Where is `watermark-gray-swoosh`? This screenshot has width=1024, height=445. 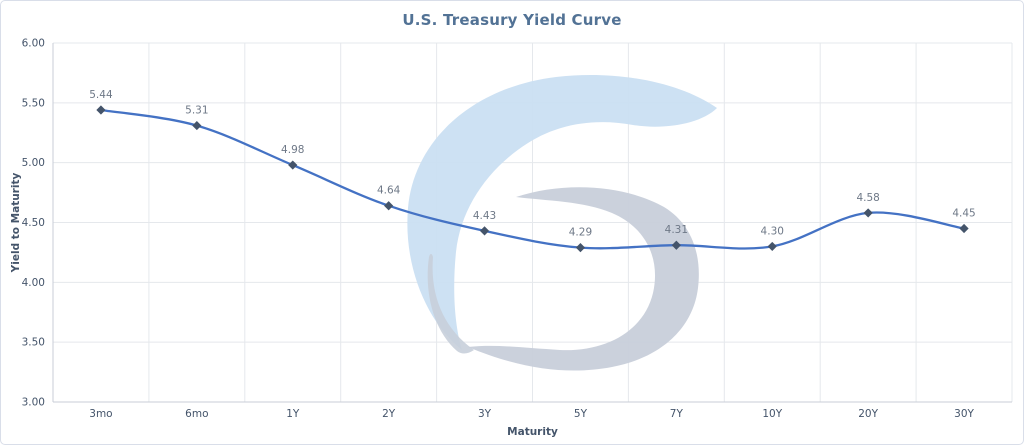
watermark-gray-swoosh is located at coordinates (583, 279).